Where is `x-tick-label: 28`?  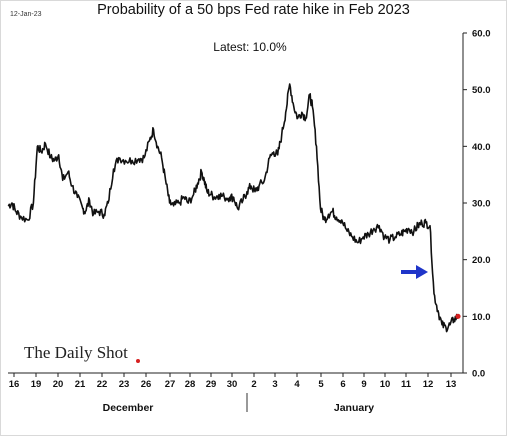
x-tick-label: 28 is located at coordinates (190, 384).